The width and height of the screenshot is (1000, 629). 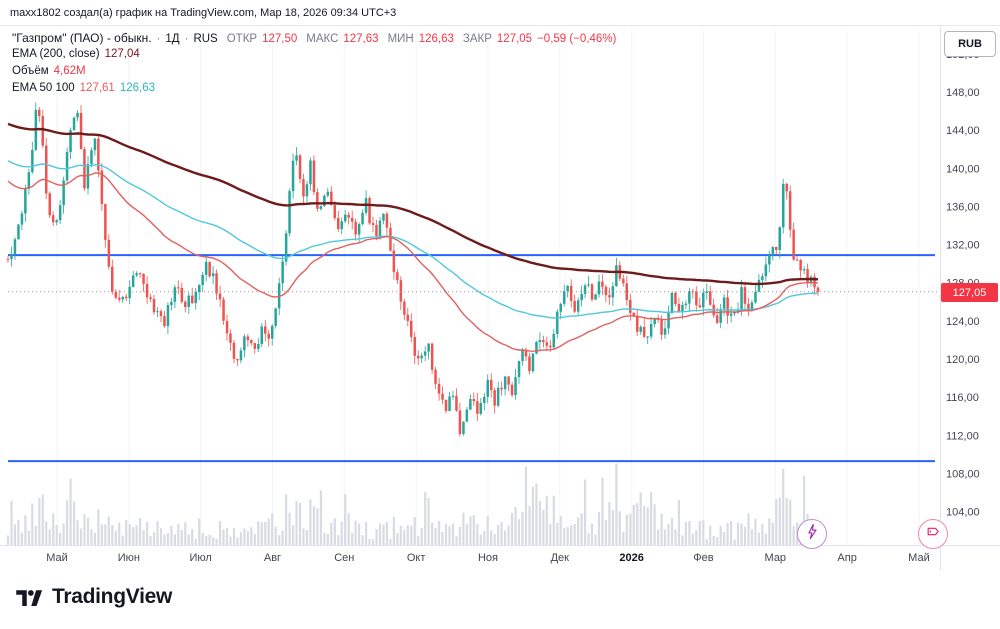 What do you see at coordinates (776, 558) in the screenshot?
I see `time-axis-tick: Мар` at bounding box center [776, 558].